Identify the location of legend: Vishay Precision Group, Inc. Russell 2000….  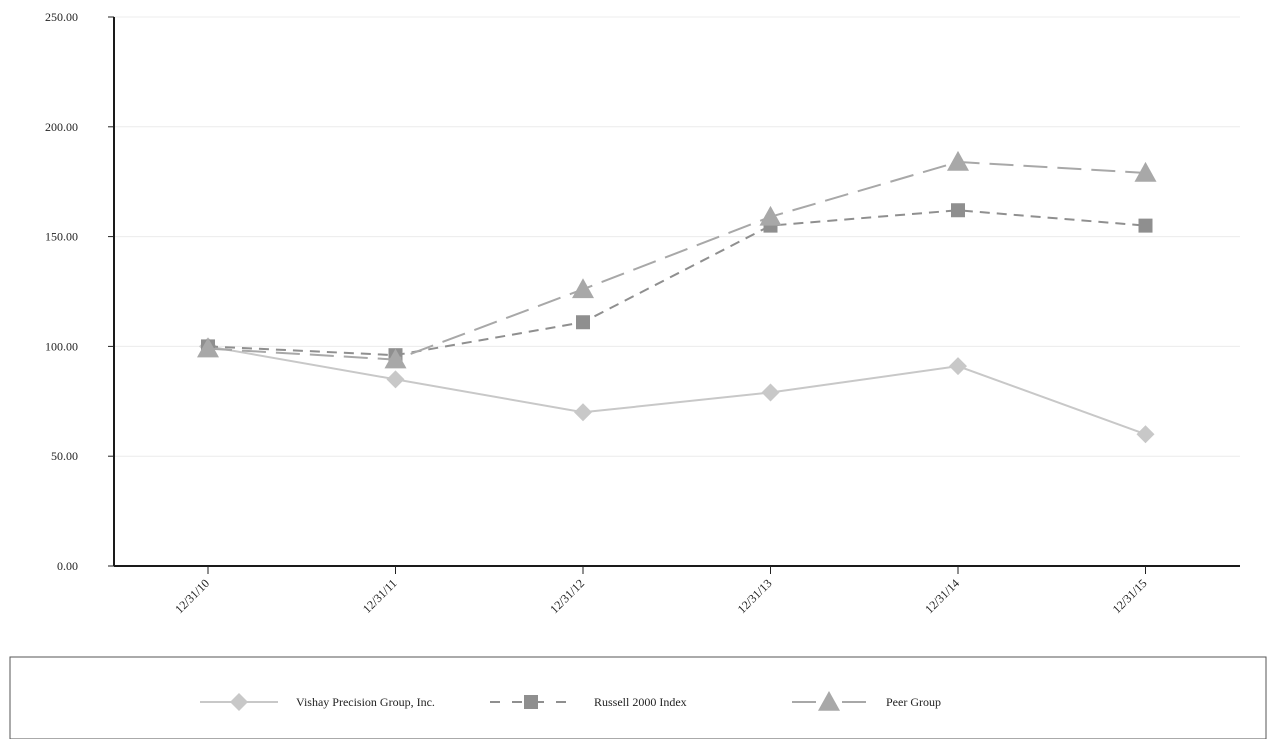
(638, 697).